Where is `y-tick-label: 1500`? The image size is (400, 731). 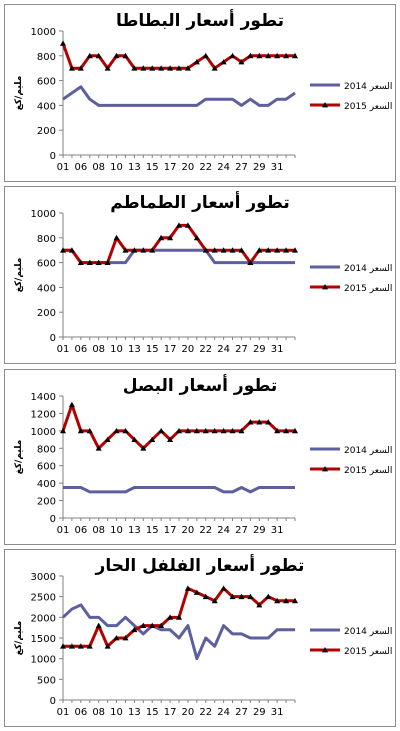
y-tick-label: 1500 is located at coordinates (43, 639).